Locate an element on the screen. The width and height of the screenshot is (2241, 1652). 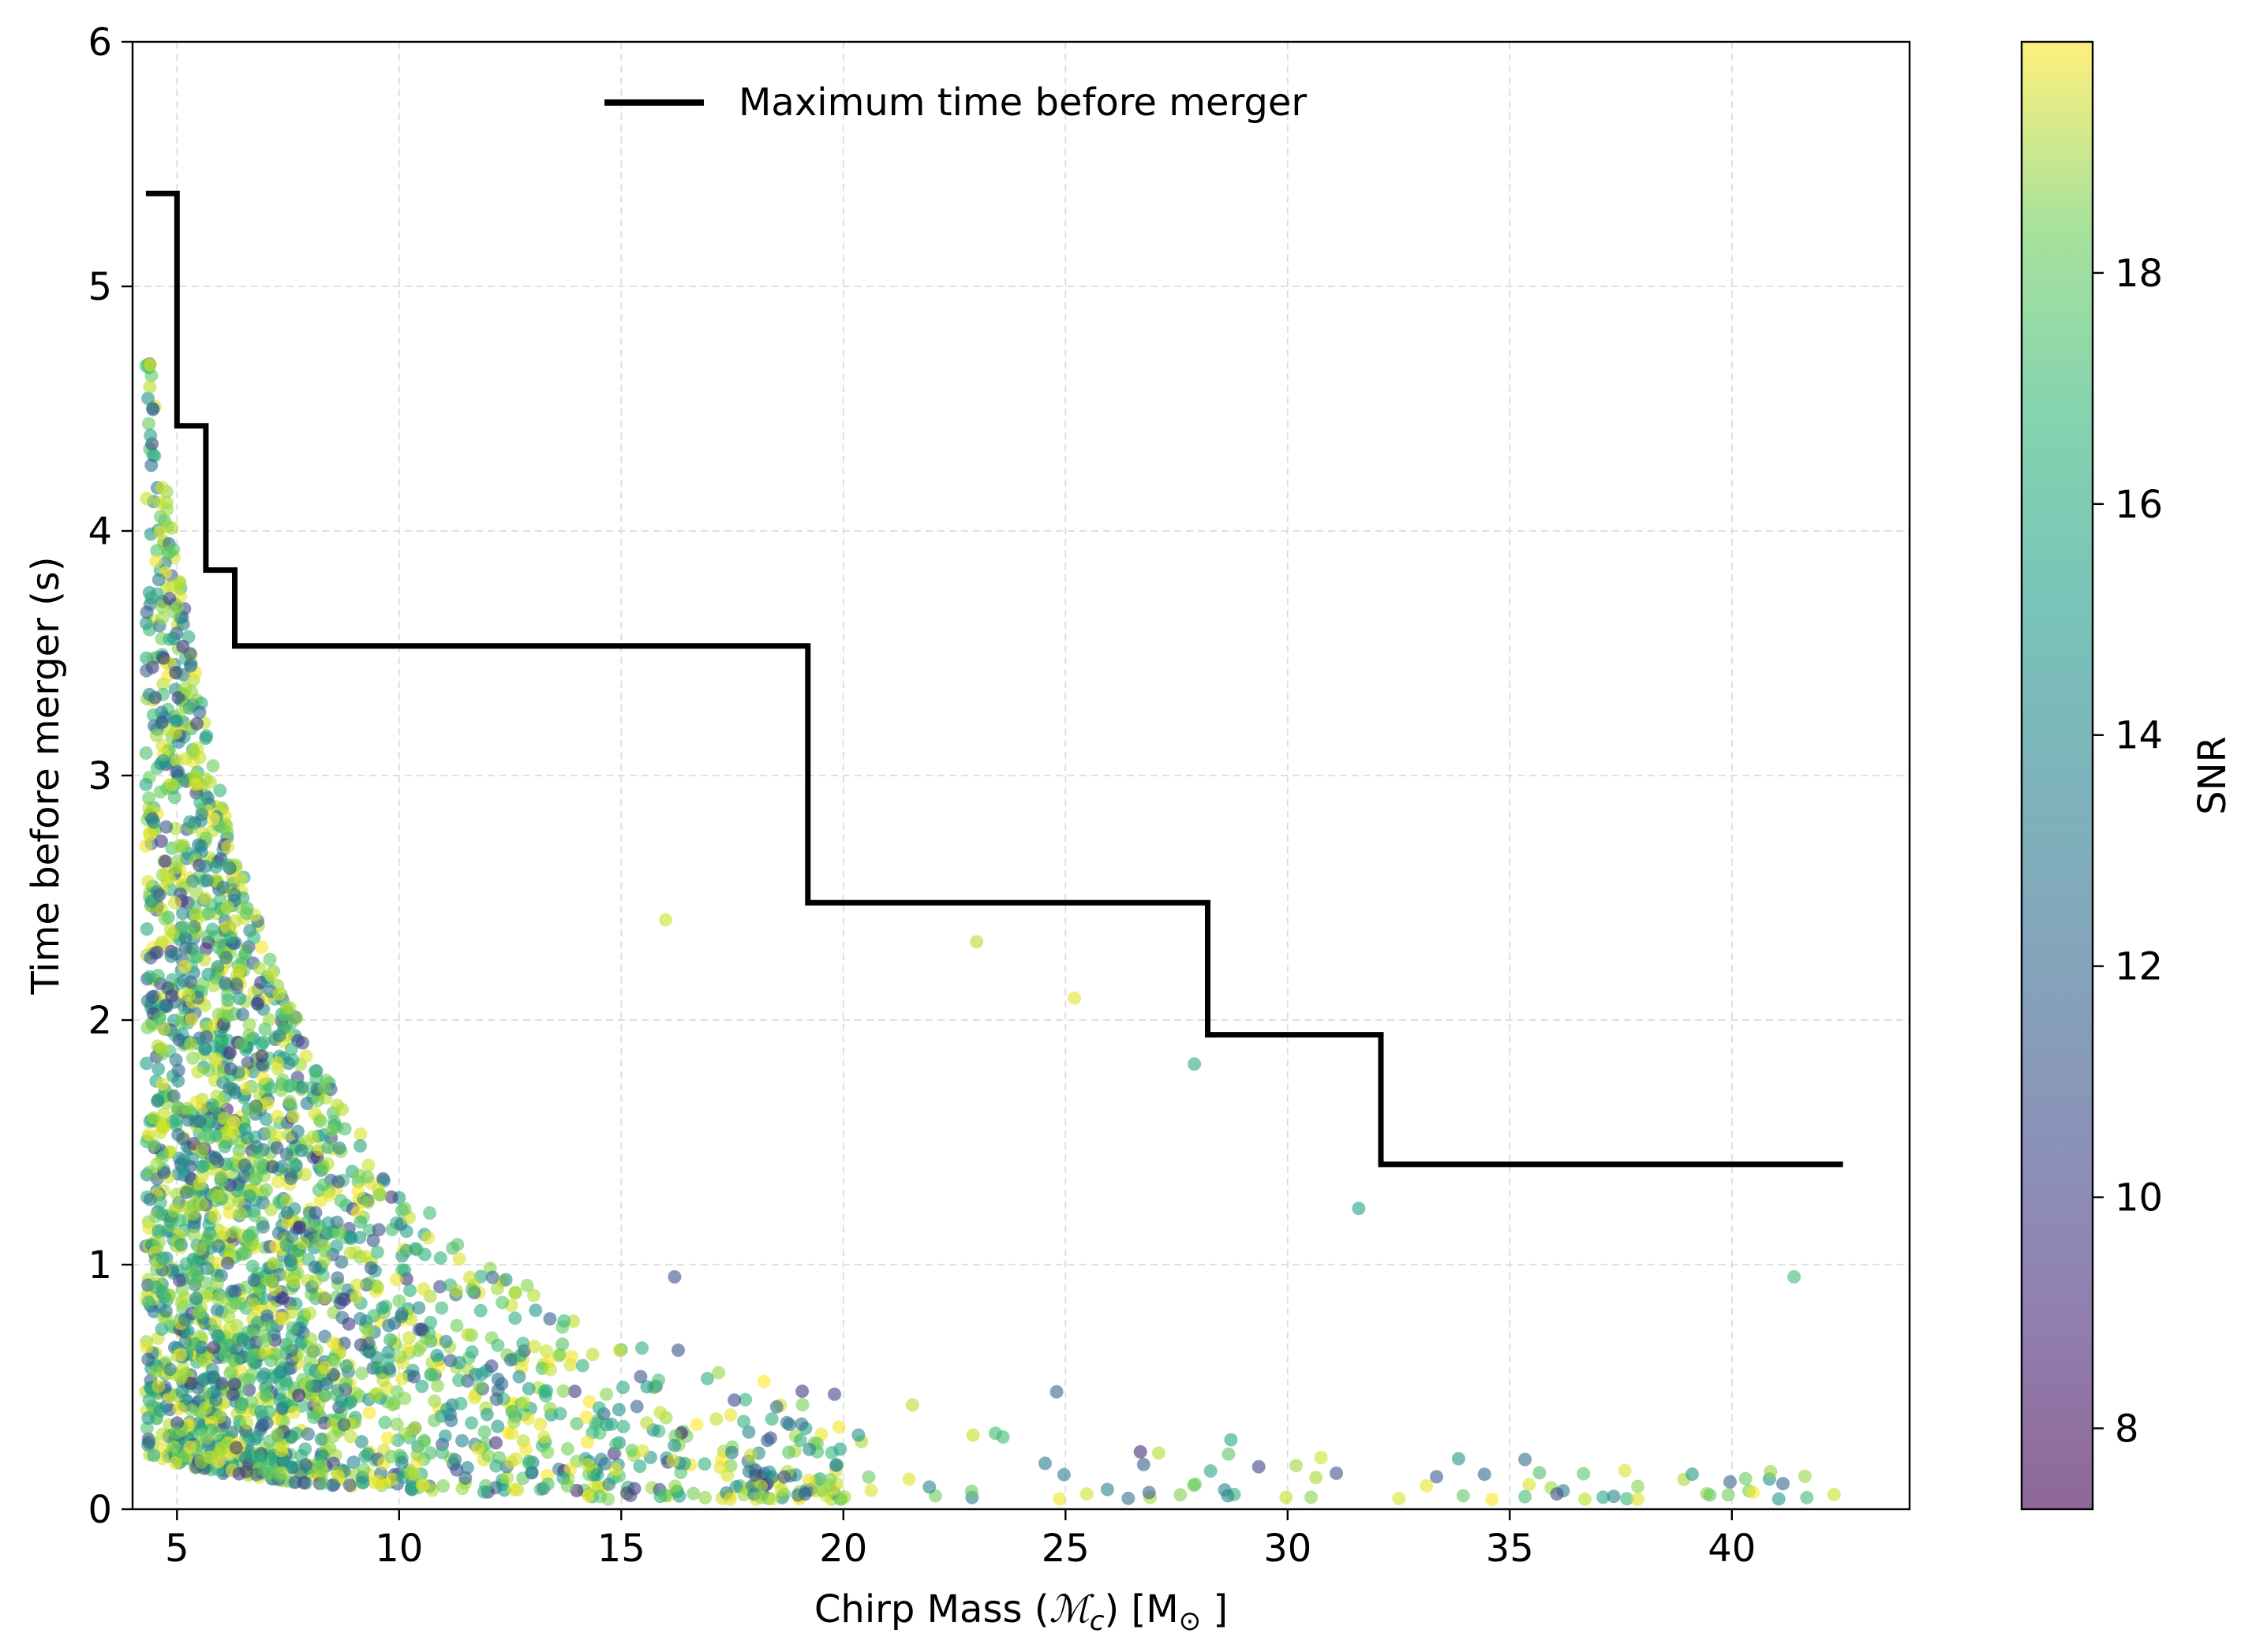
legend-label: Maximum time before merger is located at coordinates (1023, 102).